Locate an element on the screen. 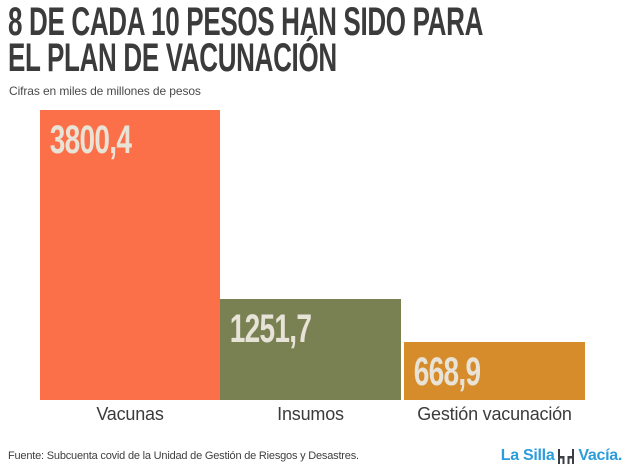 This screenshot has width=628, height=473. bar-insumos: 1251,7 is located at coordinates (310, 349).